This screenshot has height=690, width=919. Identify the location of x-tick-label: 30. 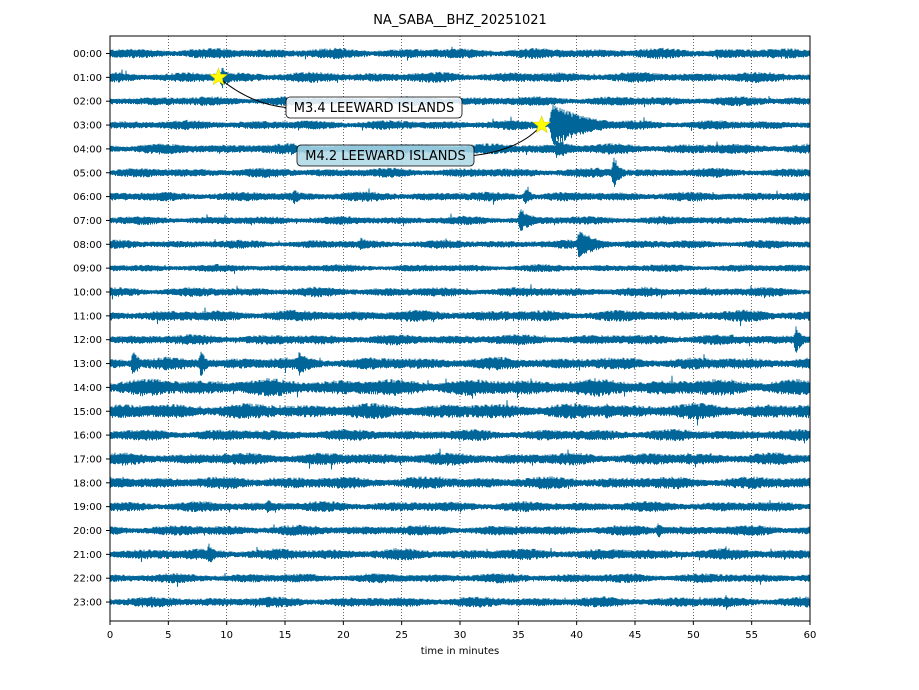
(460, 635).